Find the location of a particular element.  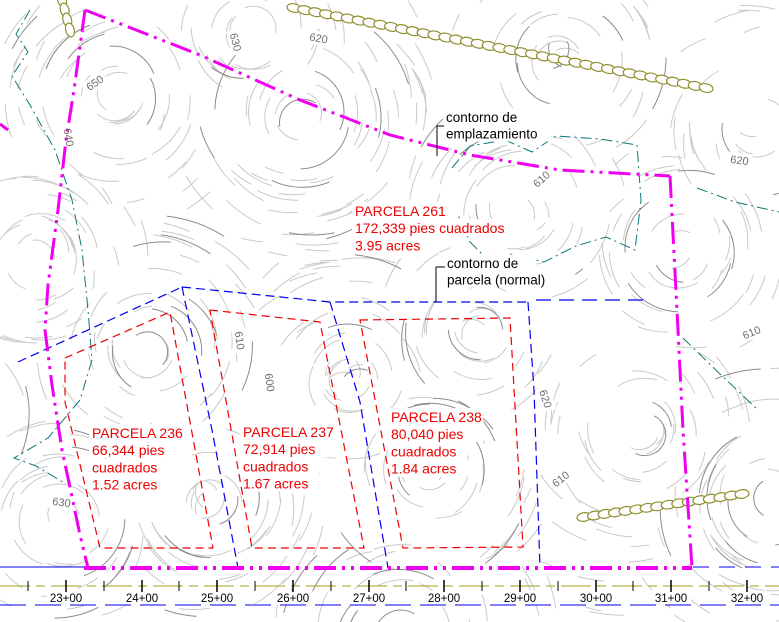

parcel-261-label-line: 3.95 acres is located at coordinates (387, 245).